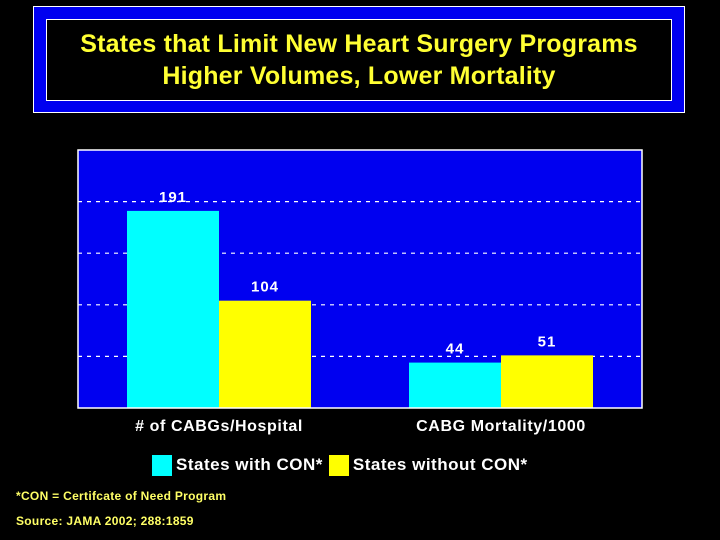 The height and width of the screenshot is (540, 720). What do you see at coordinates (219, 426) in the screenshot?
I see `category-label: # of CABGs/Hospital` at bounding box center [219, 426].